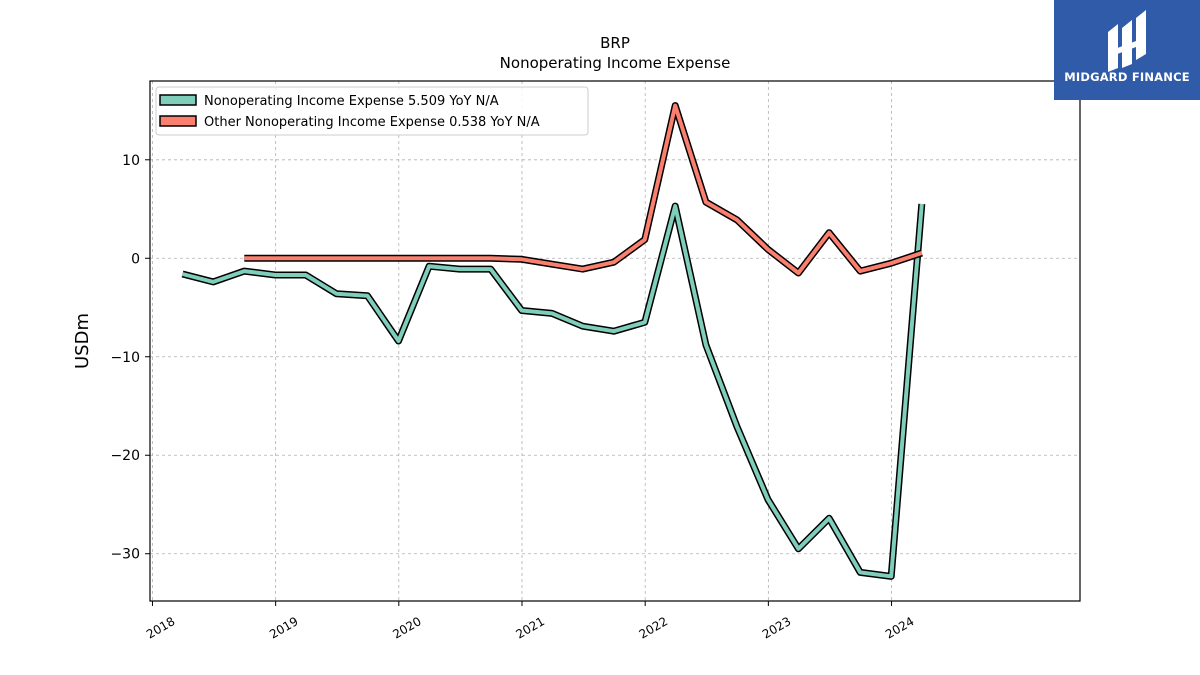 The image size is (1200, 675). Describe the element at coordinates (131, 161) in the screenshot. I see `y-tick-label: 10` at that location.